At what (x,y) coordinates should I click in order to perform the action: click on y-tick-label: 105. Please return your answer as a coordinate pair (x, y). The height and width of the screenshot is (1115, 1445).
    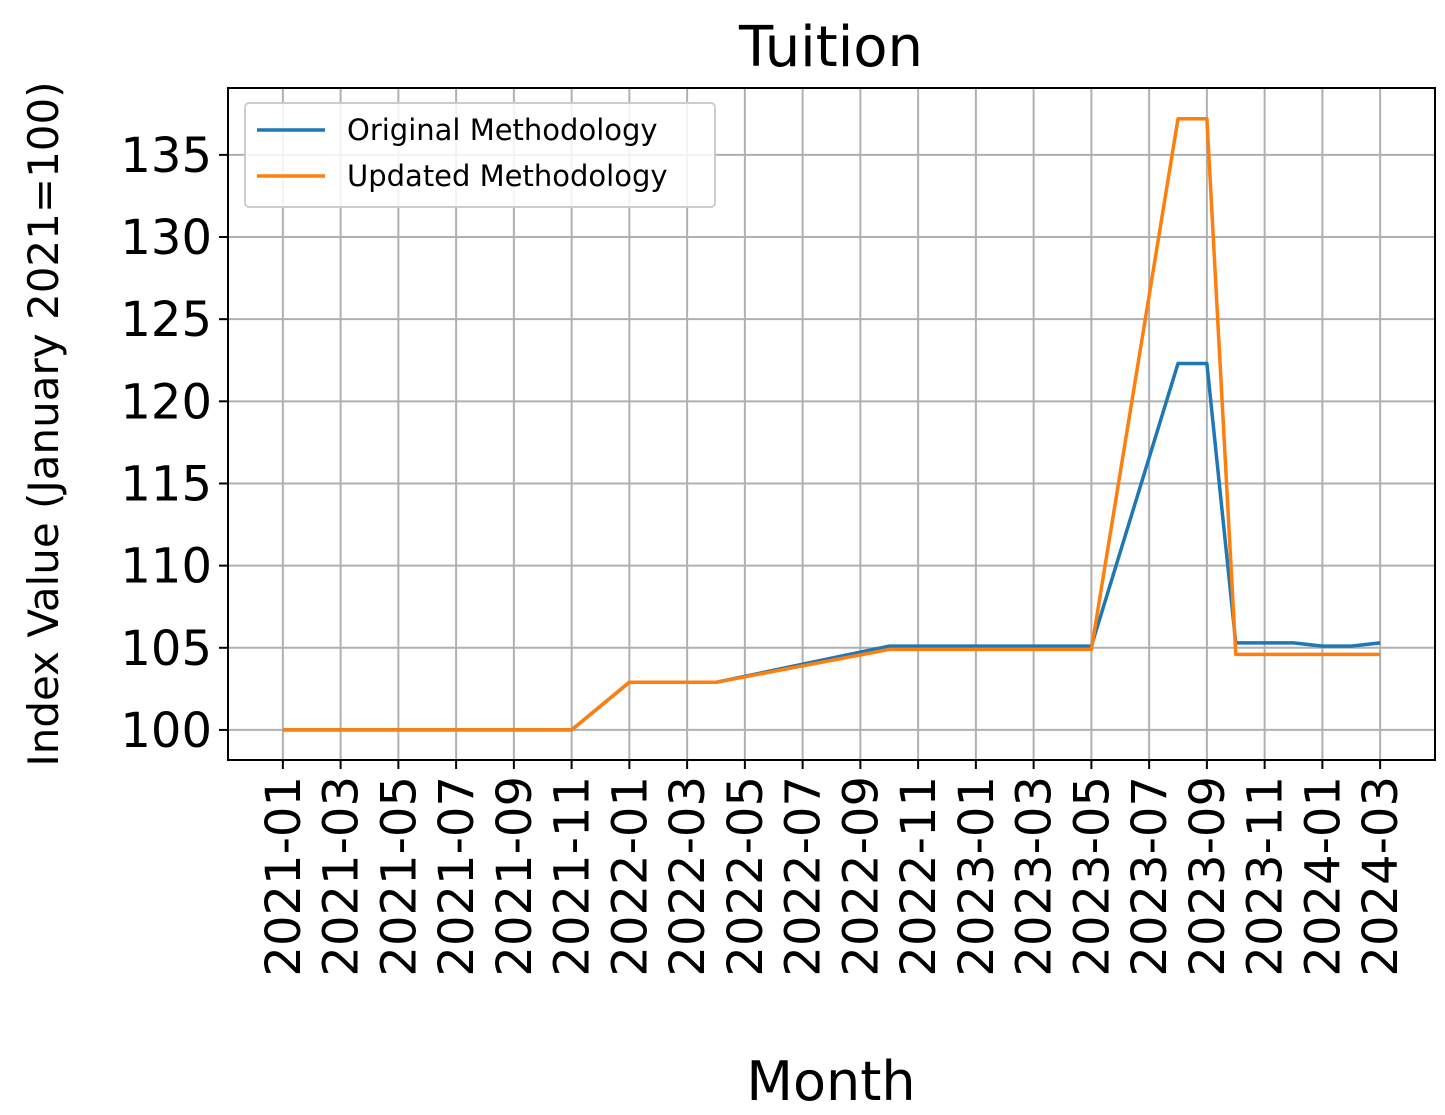
    Looking at the image, I should click on (166, 649).